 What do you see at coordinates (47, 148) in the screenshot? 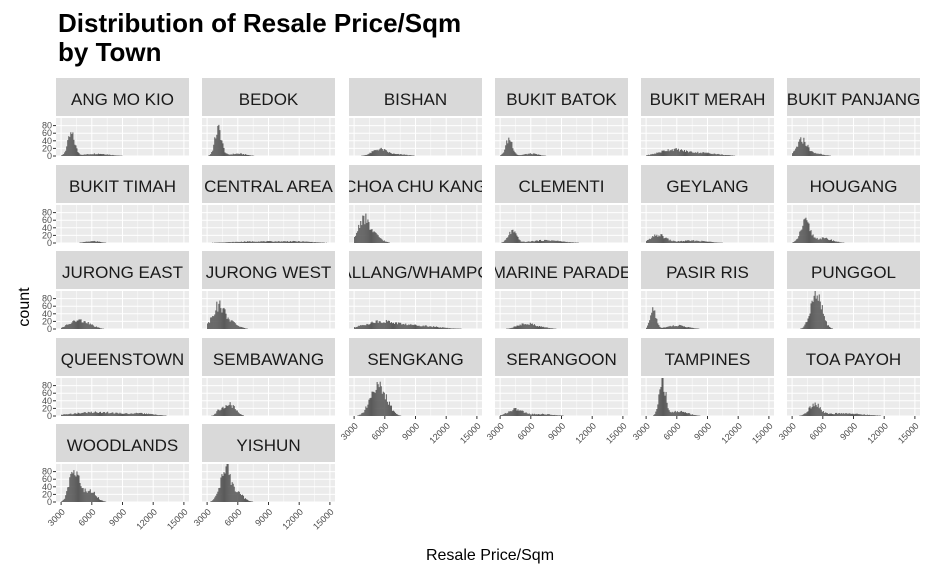
I see `y-tick-label: 20` at bounding box center [47, 148].